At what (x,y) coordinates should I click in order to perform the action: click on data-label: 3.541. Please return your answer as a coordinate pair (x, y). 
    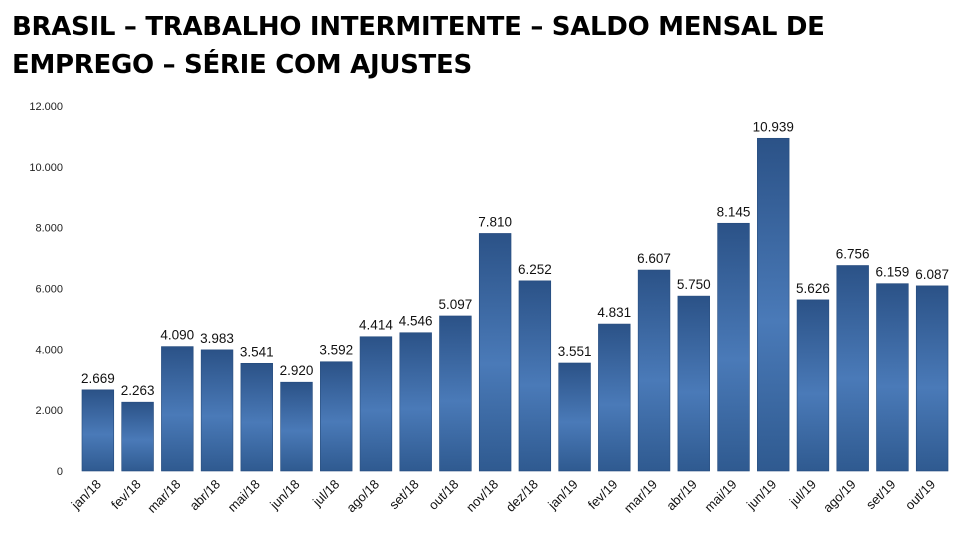
    Looking at the image, I should click on (257, 351).